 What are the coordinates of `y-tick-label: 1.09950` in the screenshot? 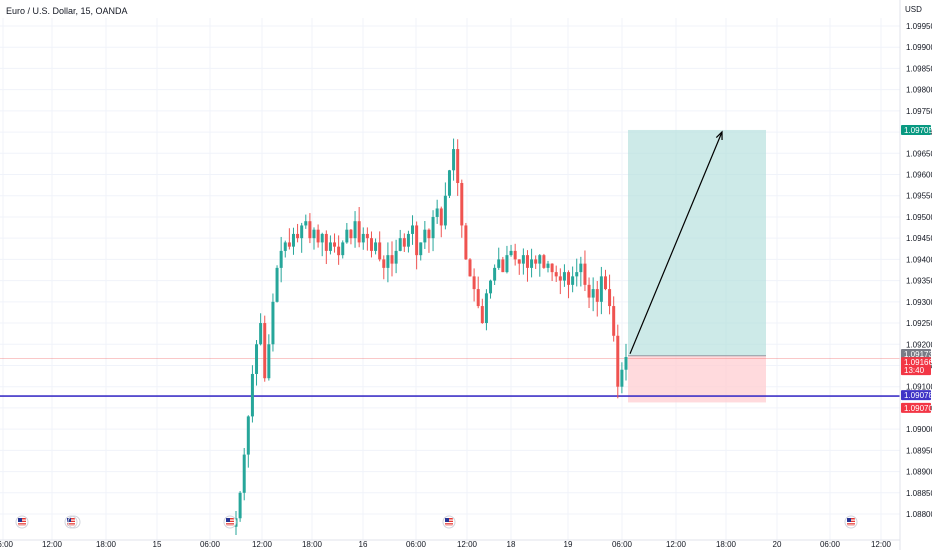 It's located at (919, 26).